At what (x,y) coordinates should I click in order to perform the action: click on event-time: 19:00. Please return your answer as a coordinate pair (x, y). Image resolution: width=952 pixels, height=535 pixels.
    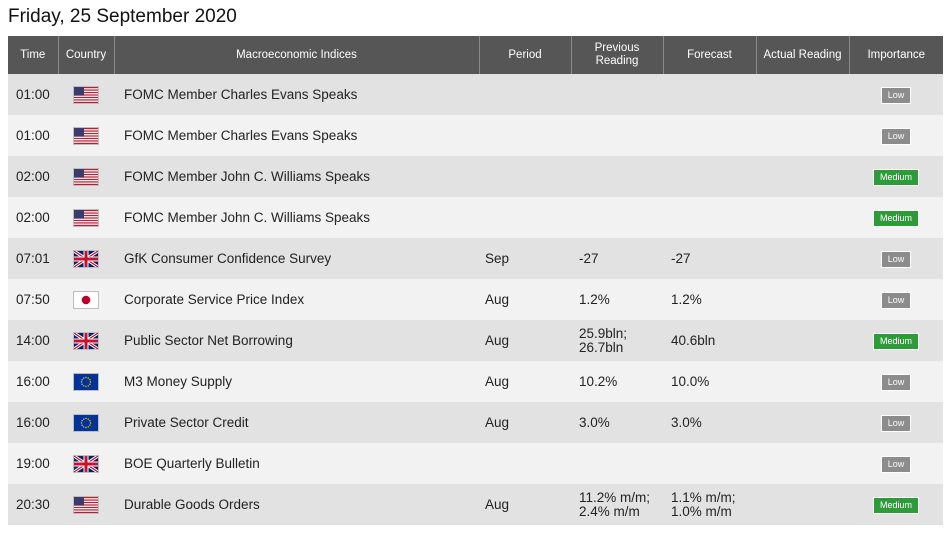
    Looking at the image, I should click on (33, 463).